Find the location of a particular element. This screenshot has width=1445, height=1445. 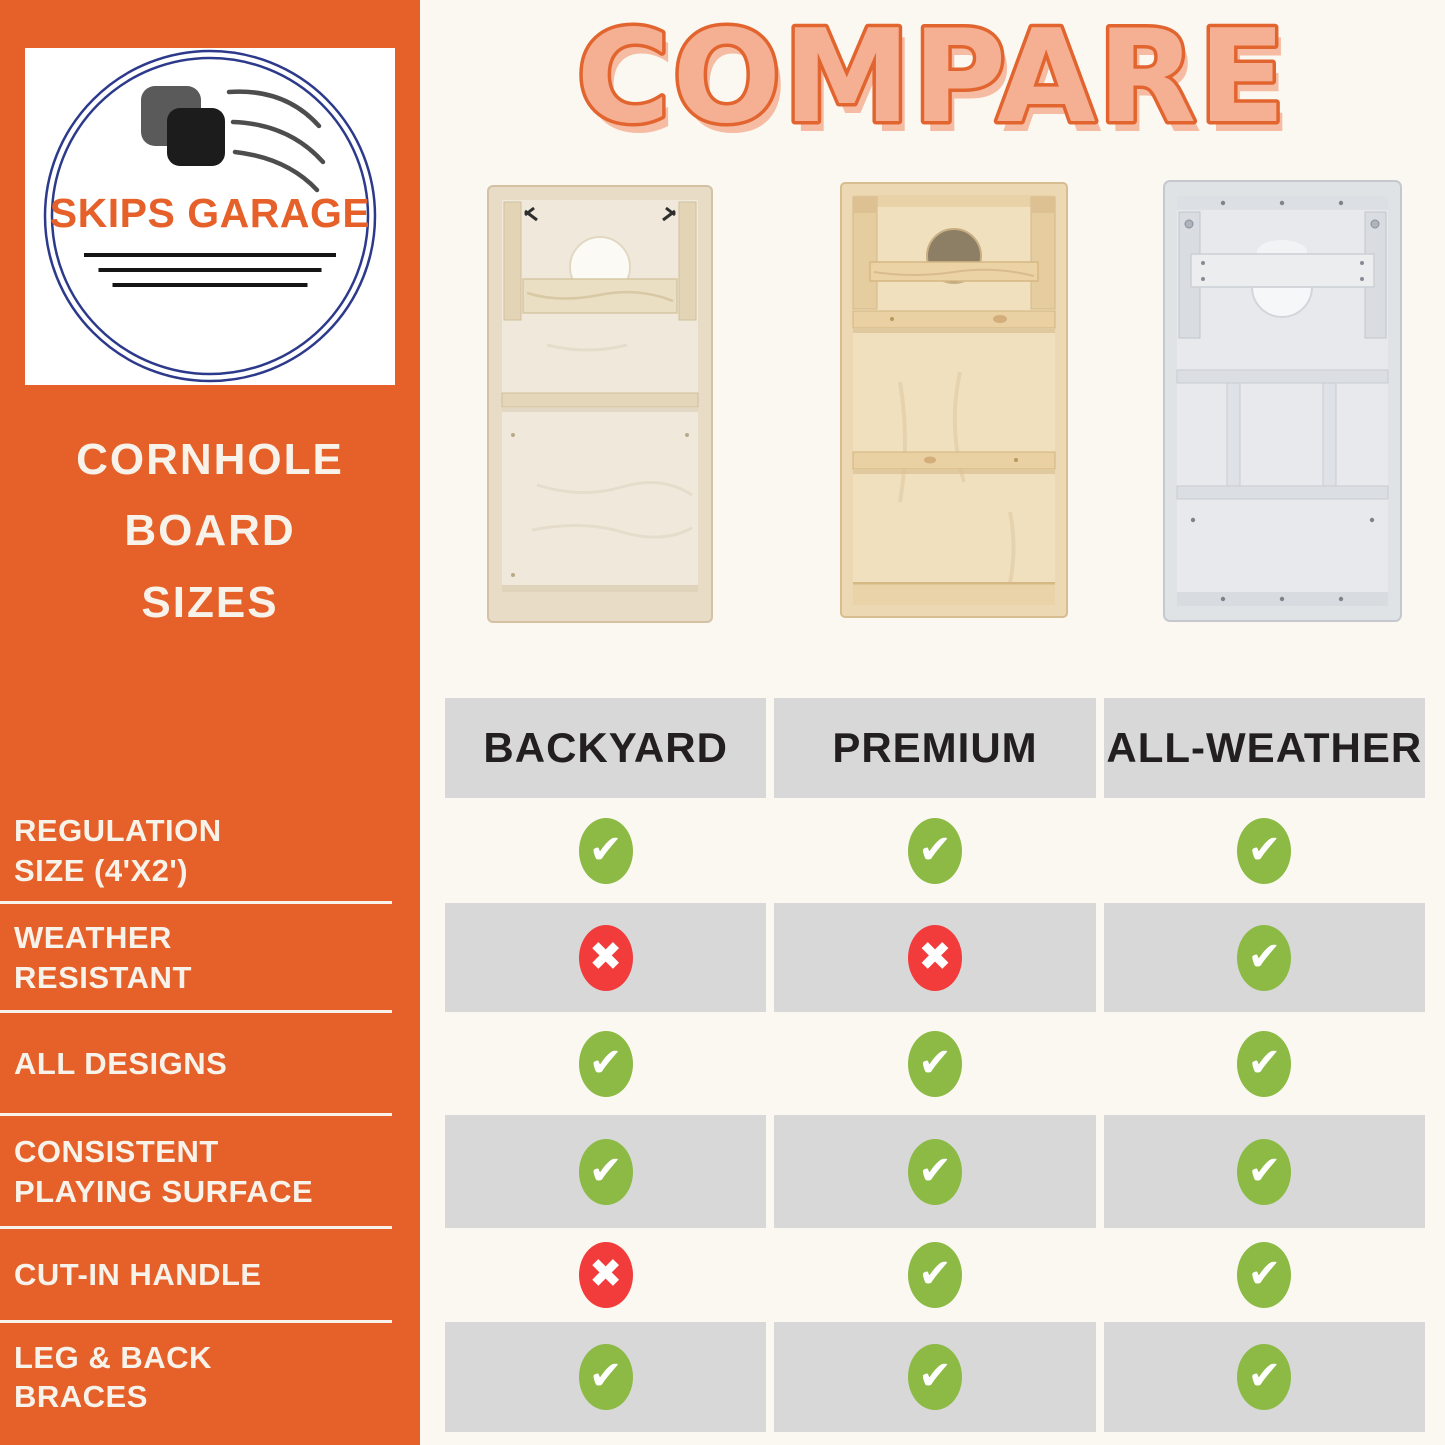

column-header: PREMIUM is located at coordinates (935, 748).